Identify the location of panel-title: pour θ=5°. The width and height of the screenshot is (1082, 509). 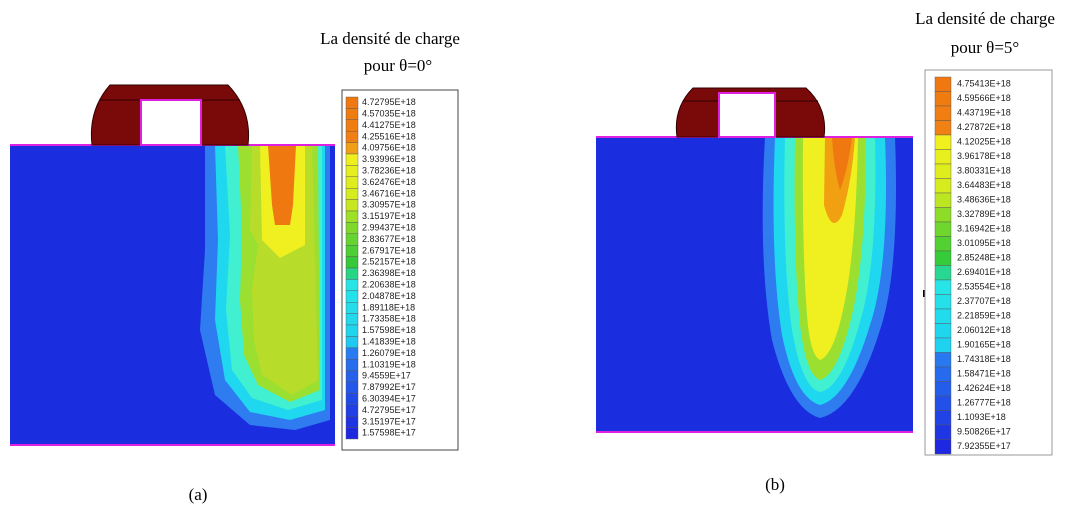
(985, 47).